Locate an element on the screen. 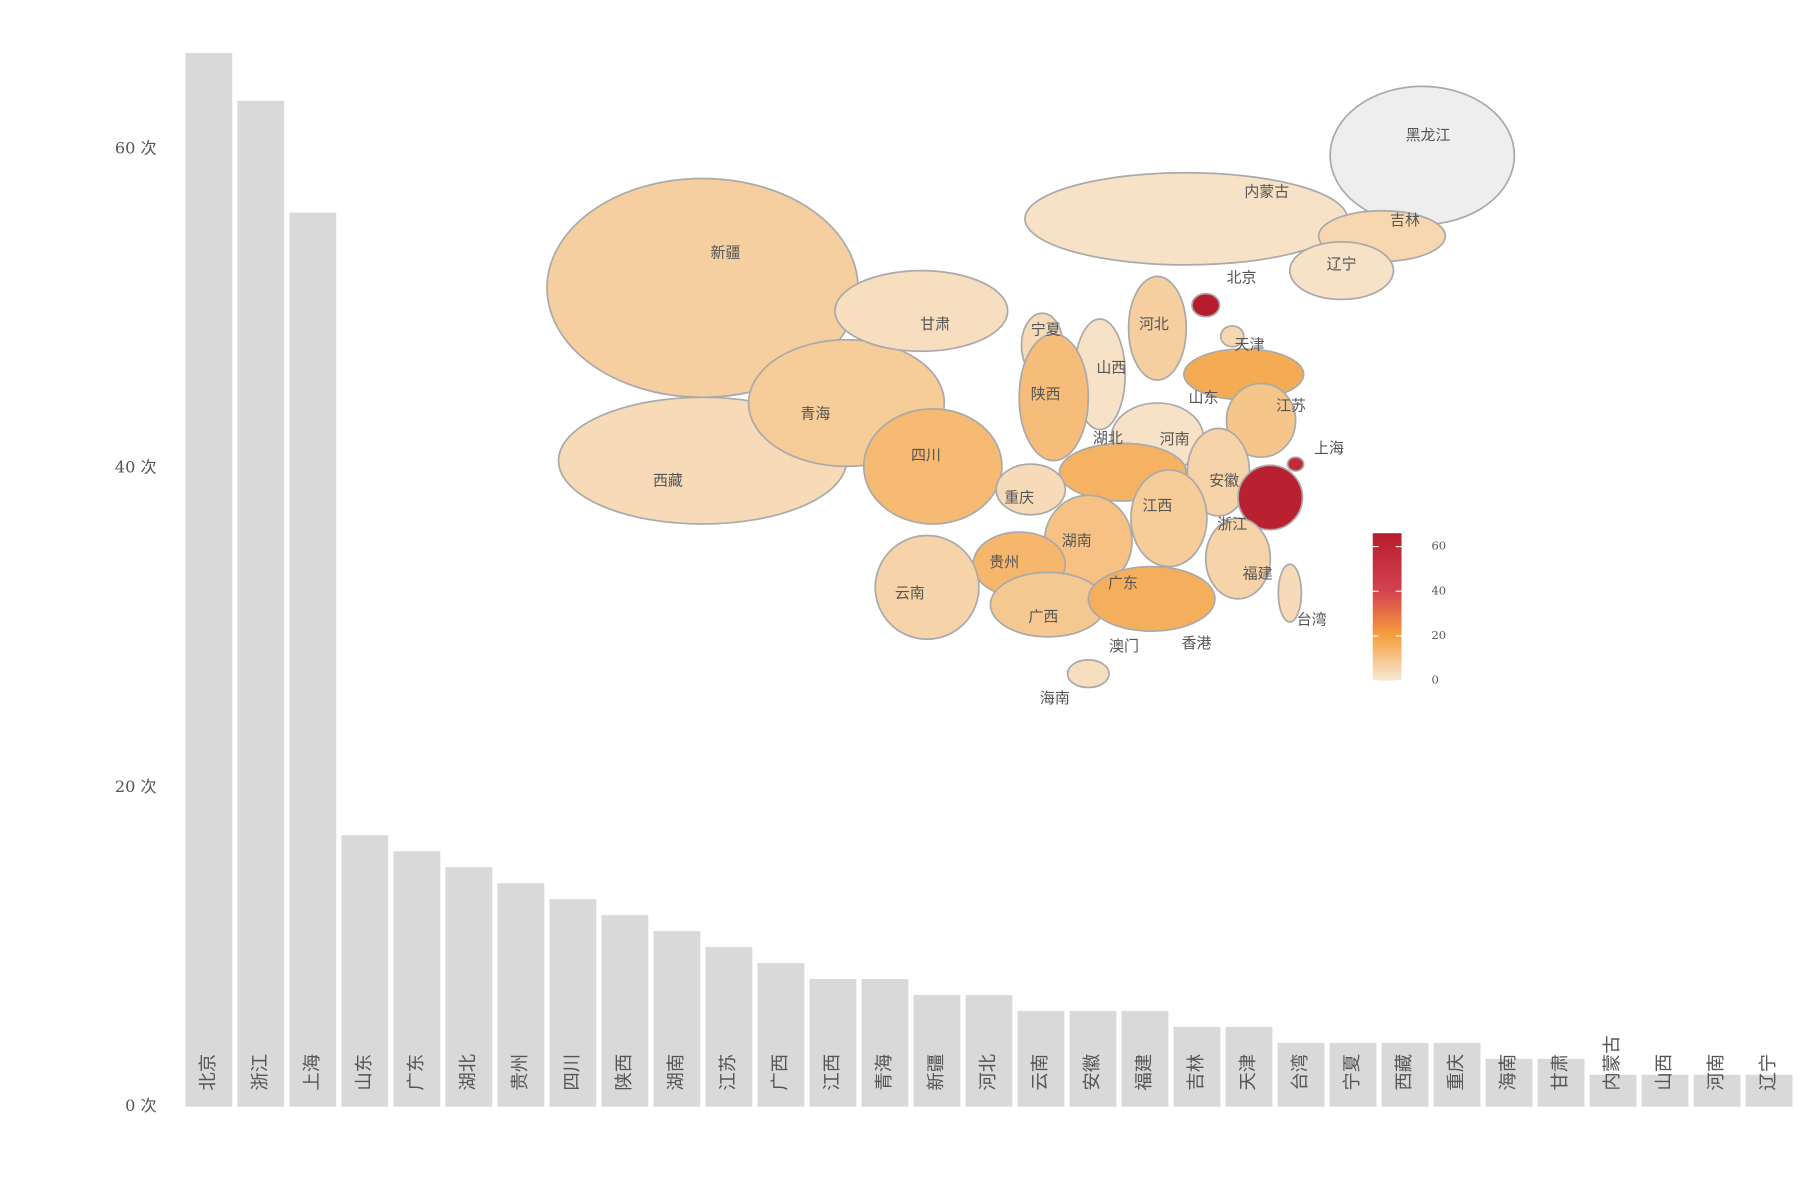 Image resolution: width=1800 pixels, height=1200 pixels. x-tick-label: 山西 is located at coordinates (1664, 1072).